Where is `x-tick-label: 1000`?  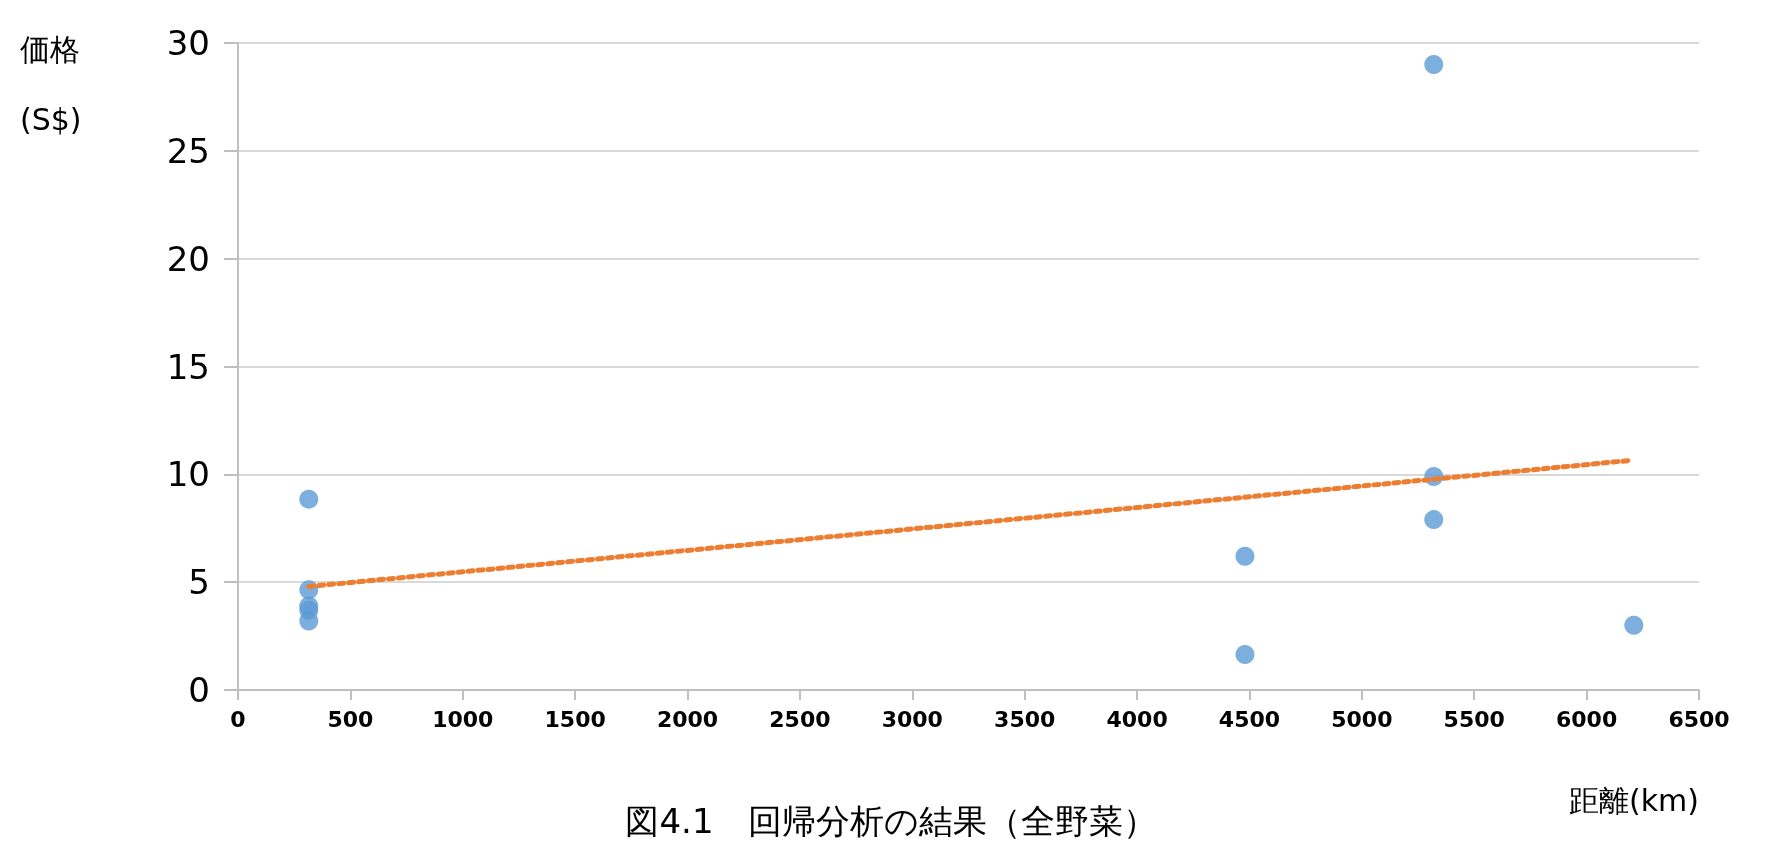 x-tick-label: 1000 is located at coordinates (463, 719).